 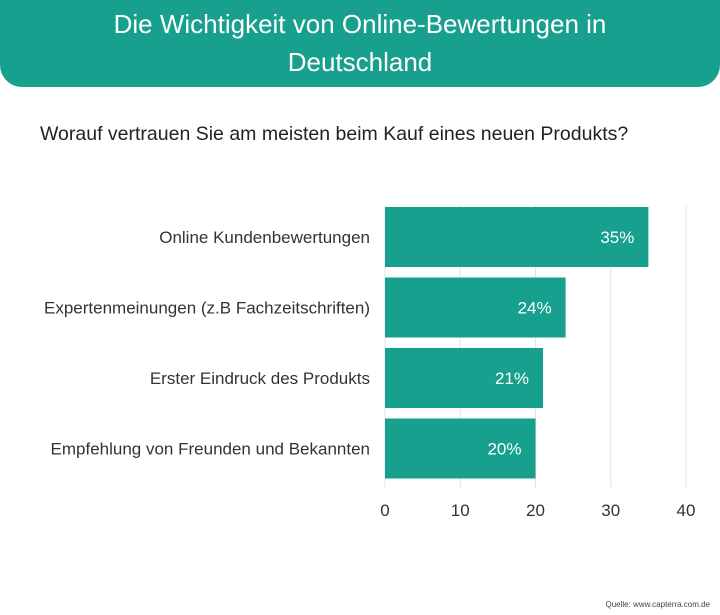 I want to click on source-note: Quelle: www.capterra.com.de, so click(x=658, y=604).